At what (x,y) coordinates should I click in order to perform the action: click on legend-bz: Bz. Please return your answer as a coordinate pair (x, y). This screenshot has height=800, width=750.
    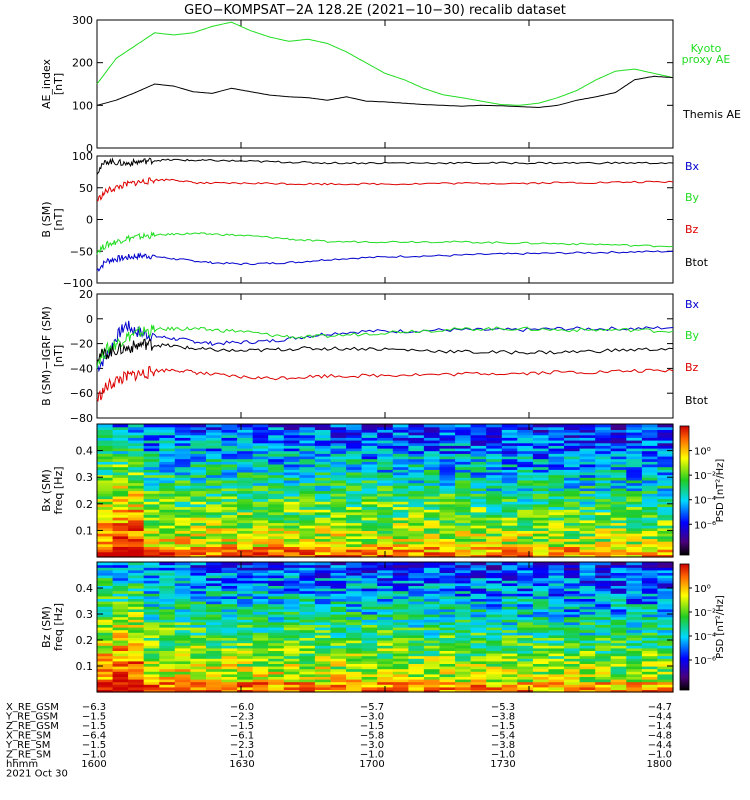
    Looking at the image, I should click on (692, 229).